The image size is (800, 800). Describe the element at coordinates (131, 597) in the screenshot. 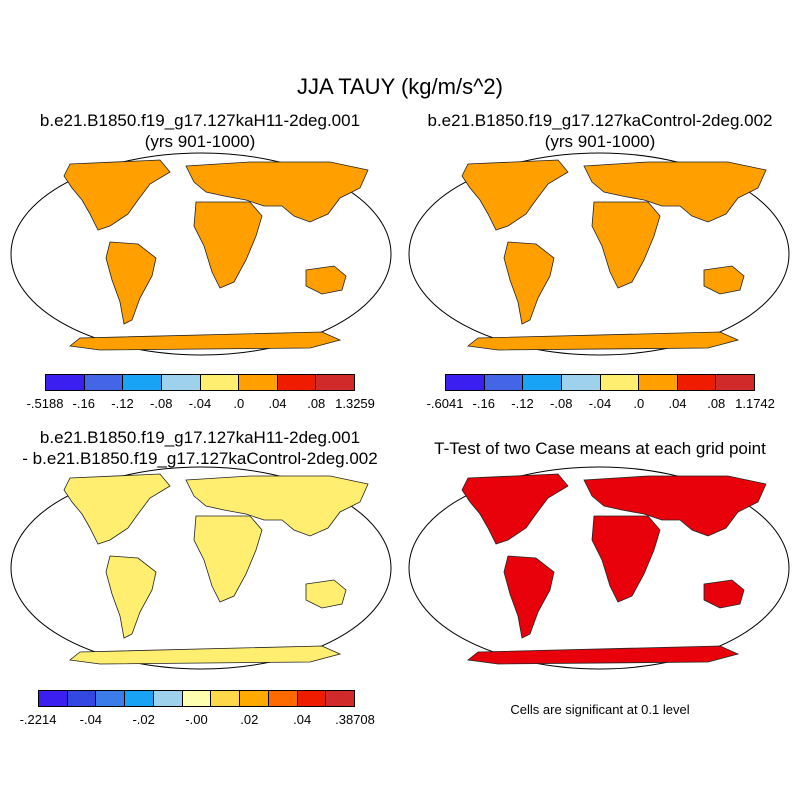

I see `map-3-south-america` at that location.